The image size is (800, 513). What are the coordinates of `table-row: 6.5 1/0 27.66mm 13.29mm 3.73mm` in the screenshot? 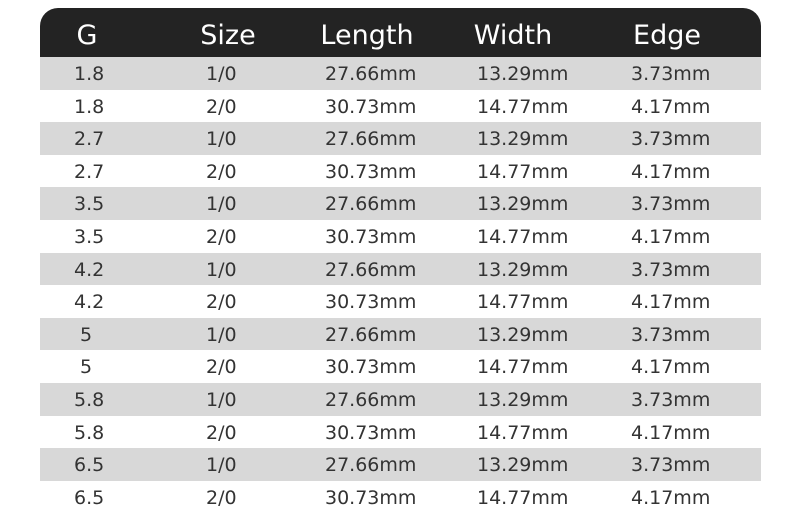 It's located at (400, 464).